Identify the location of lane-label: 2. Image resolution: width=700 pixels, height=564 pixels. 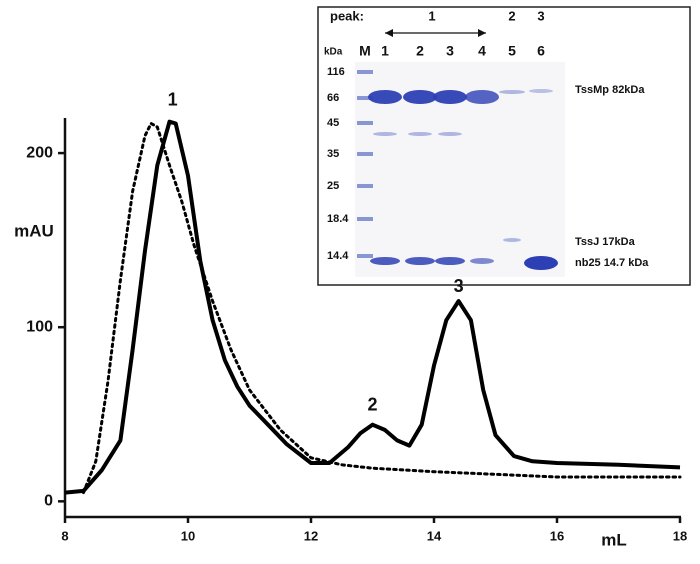
(420, 51).